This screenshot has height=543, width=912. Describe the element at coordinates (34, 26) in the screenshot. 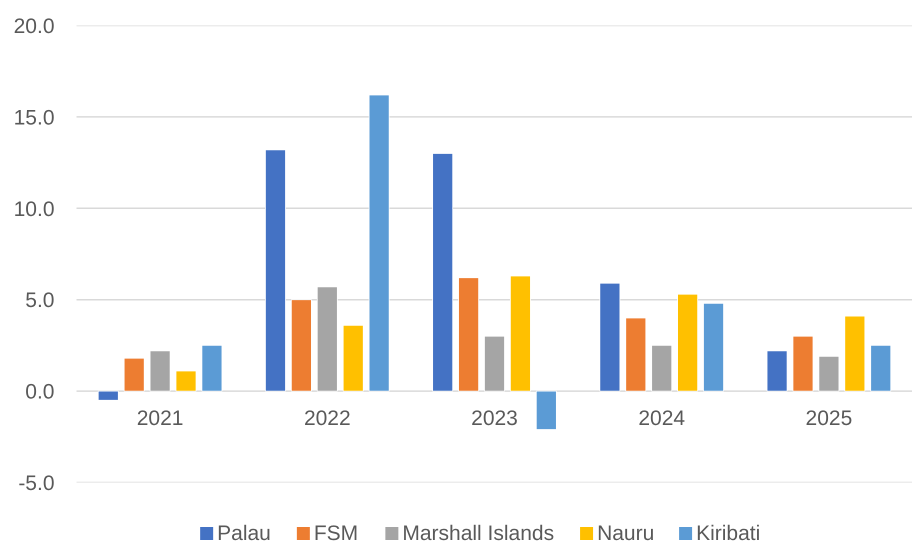

I see `y-tick-label: 20.0` at that location.